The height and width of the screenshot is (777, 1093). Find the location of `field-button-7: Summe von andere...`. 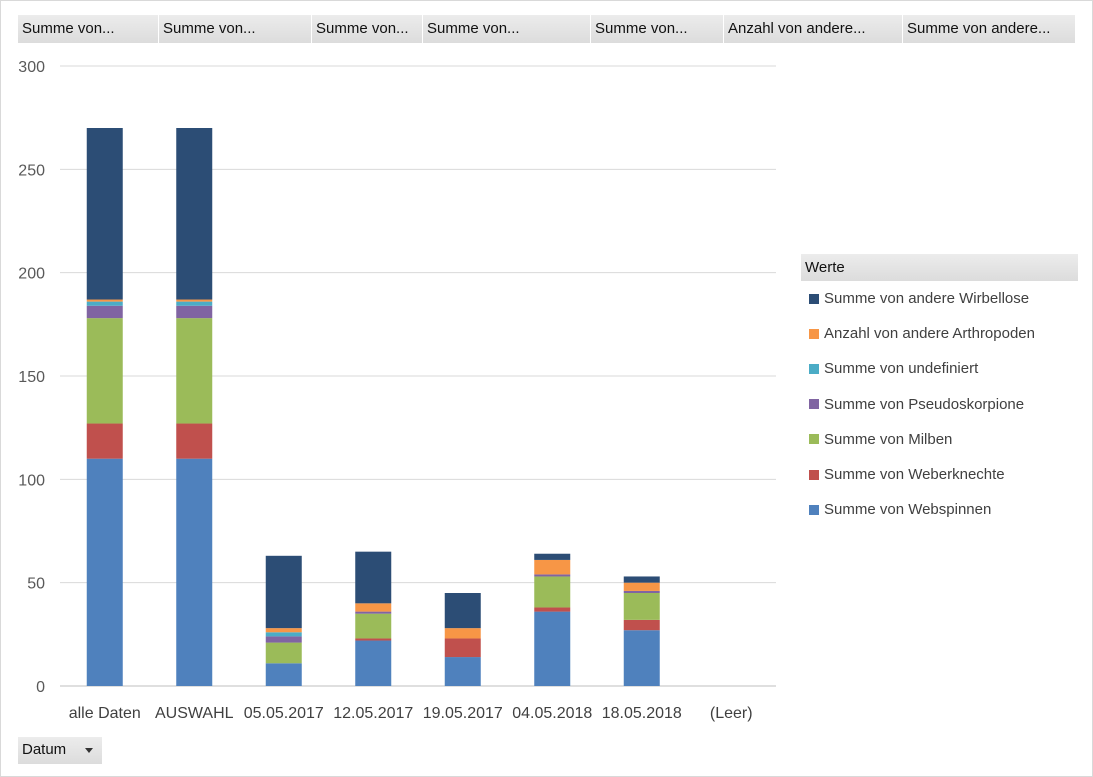

field-button-7: Summe von andere... is located at coordinates (989, 29).